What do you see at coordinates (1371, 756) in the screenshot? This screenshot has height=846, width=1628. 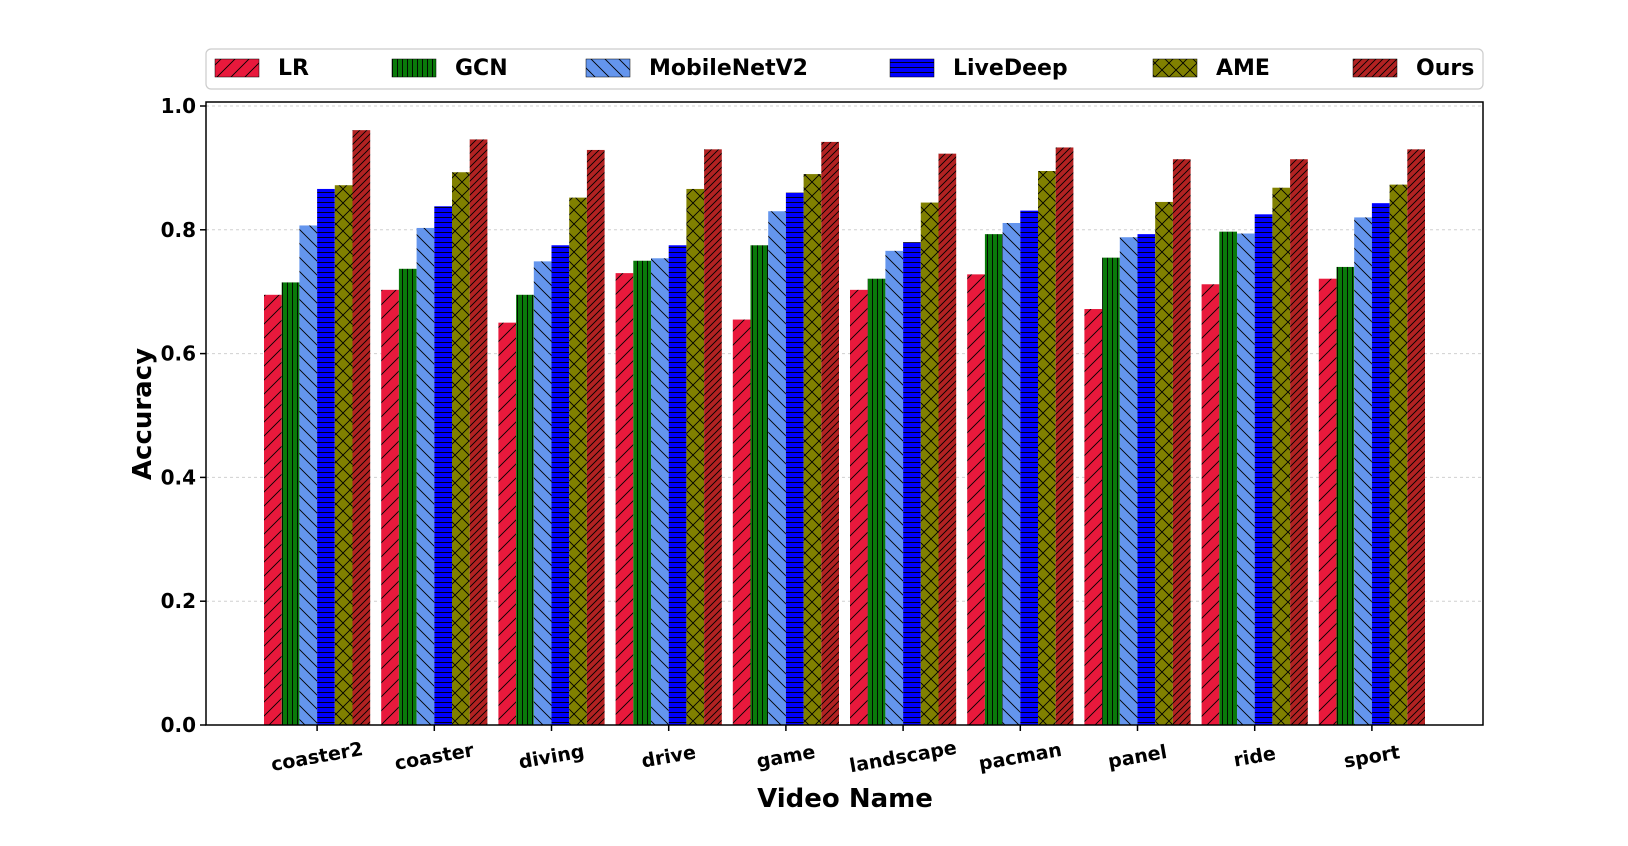 I see `x-tick-label: sport` at bounding box center [1371, 756].